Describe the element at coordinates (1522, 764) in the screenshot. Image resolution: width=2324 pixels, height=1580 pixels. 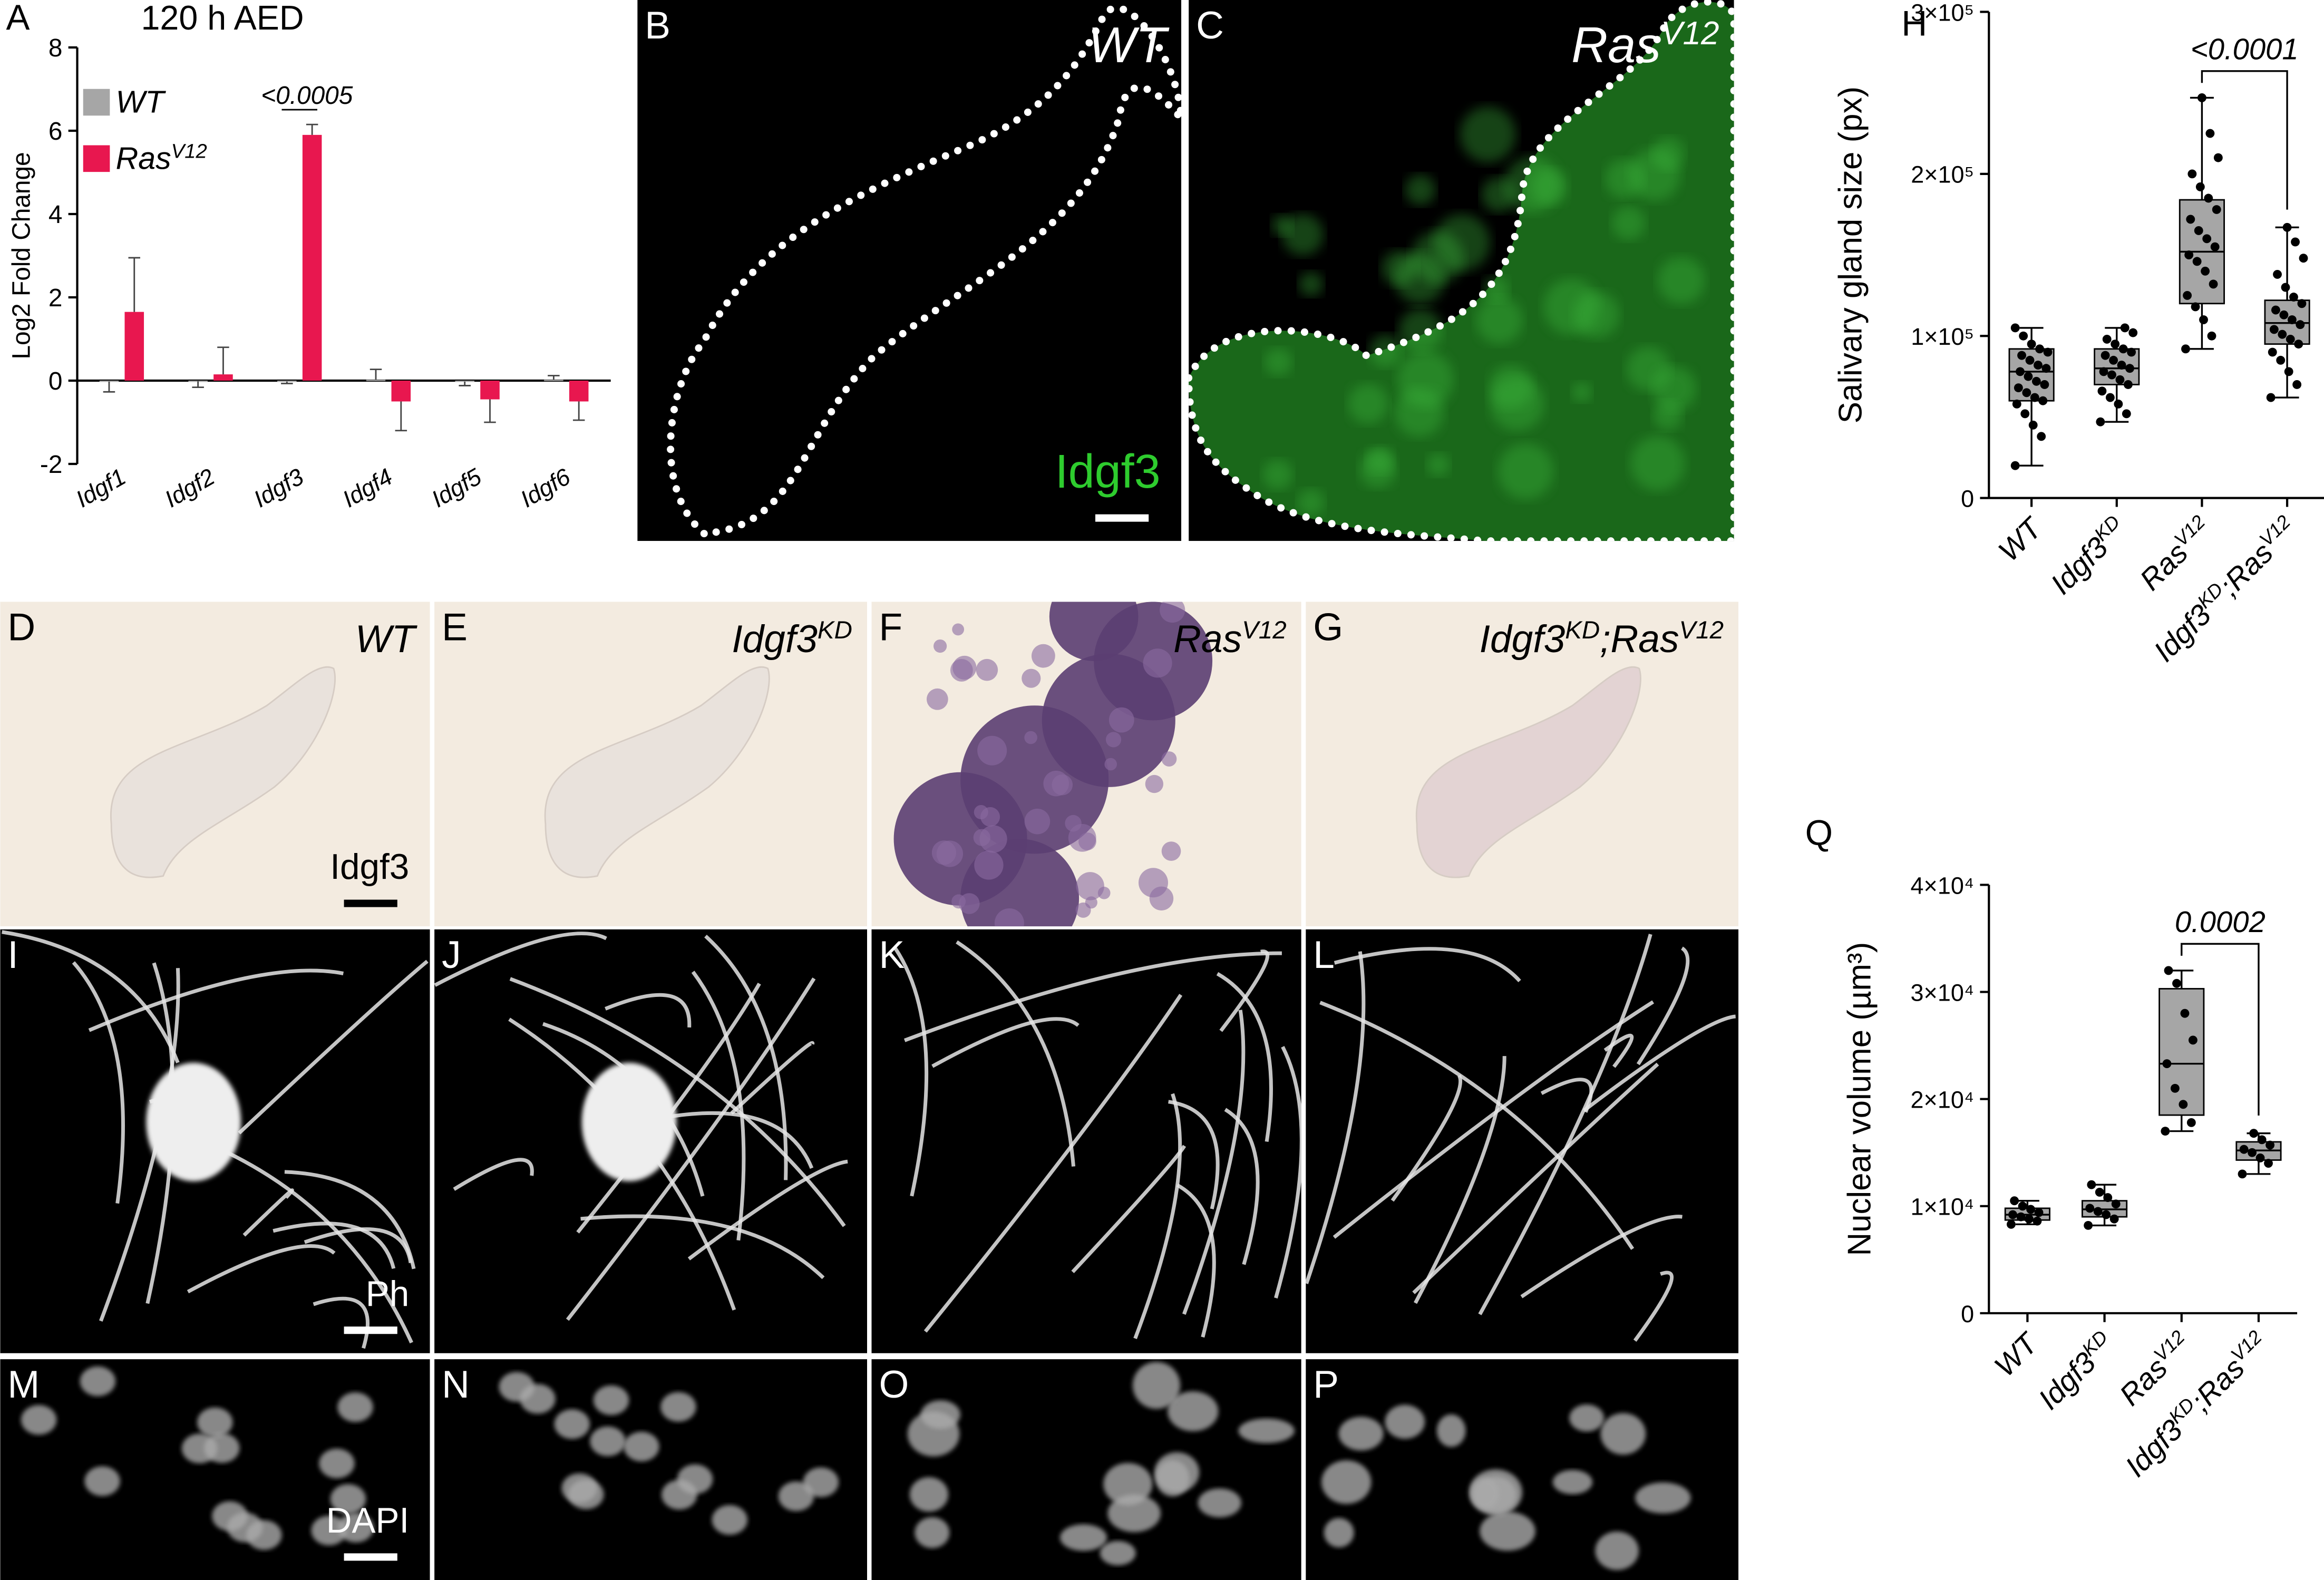
I see `image-panel: G Idgf3KD;RasV12` at that location.